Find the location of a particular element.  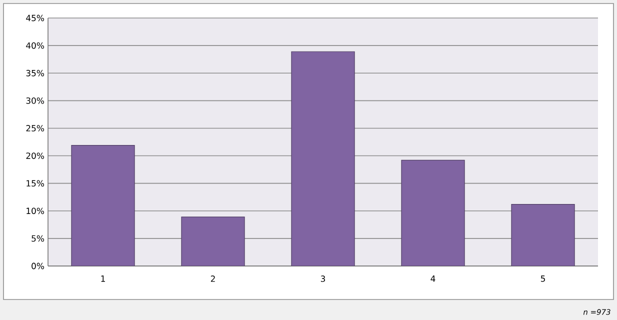

y-tick-label: 0% is located at coordinates (38, 266).